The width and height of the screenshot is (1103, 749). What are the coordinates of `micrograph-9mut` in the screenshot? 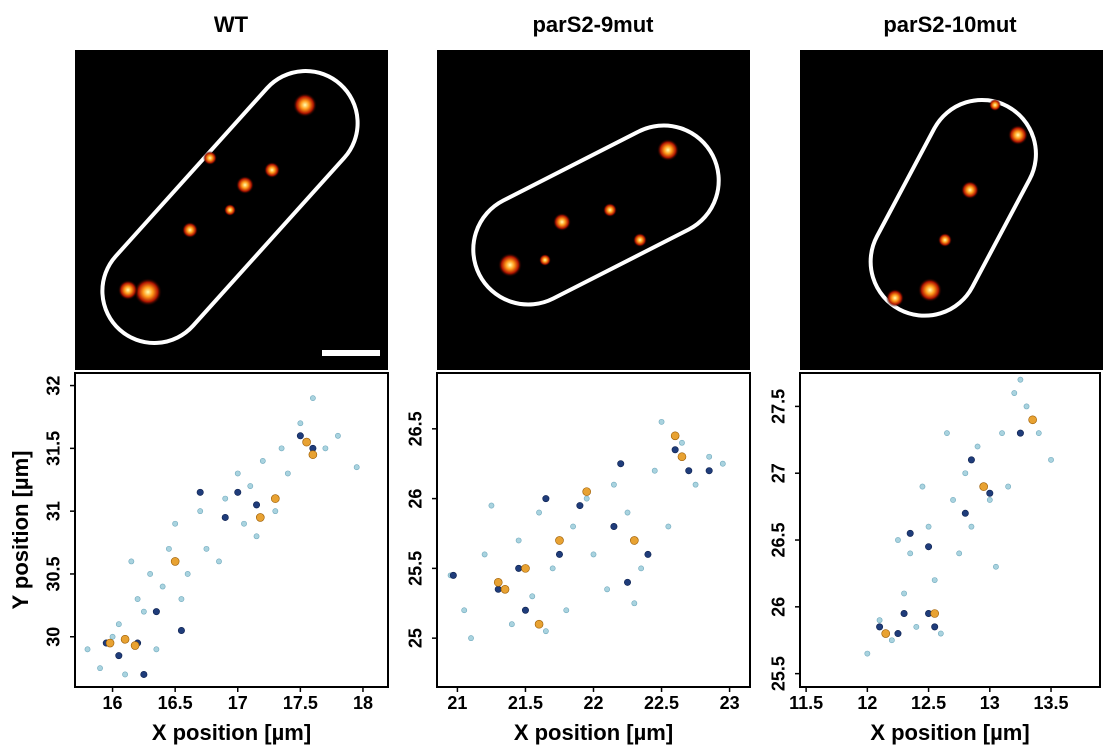 It's located at (593, 210).